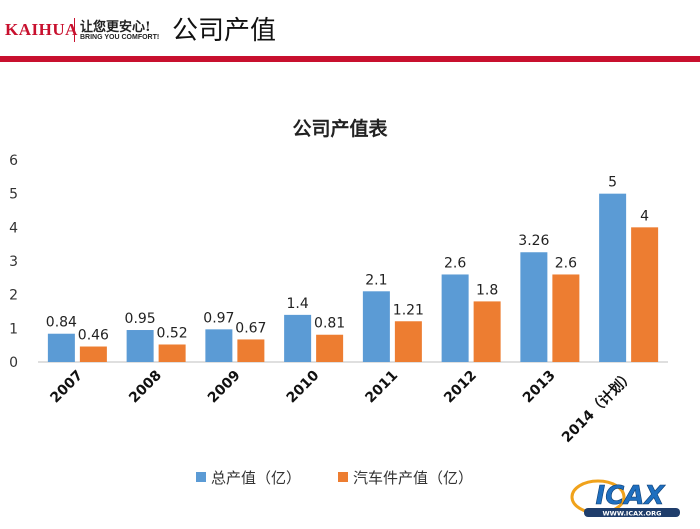 The image size is (700, 529). What do you see at coordinates (13, 228) in the screenshot?
I see `y-tick-label: 4` at bounding box center [13, 228].